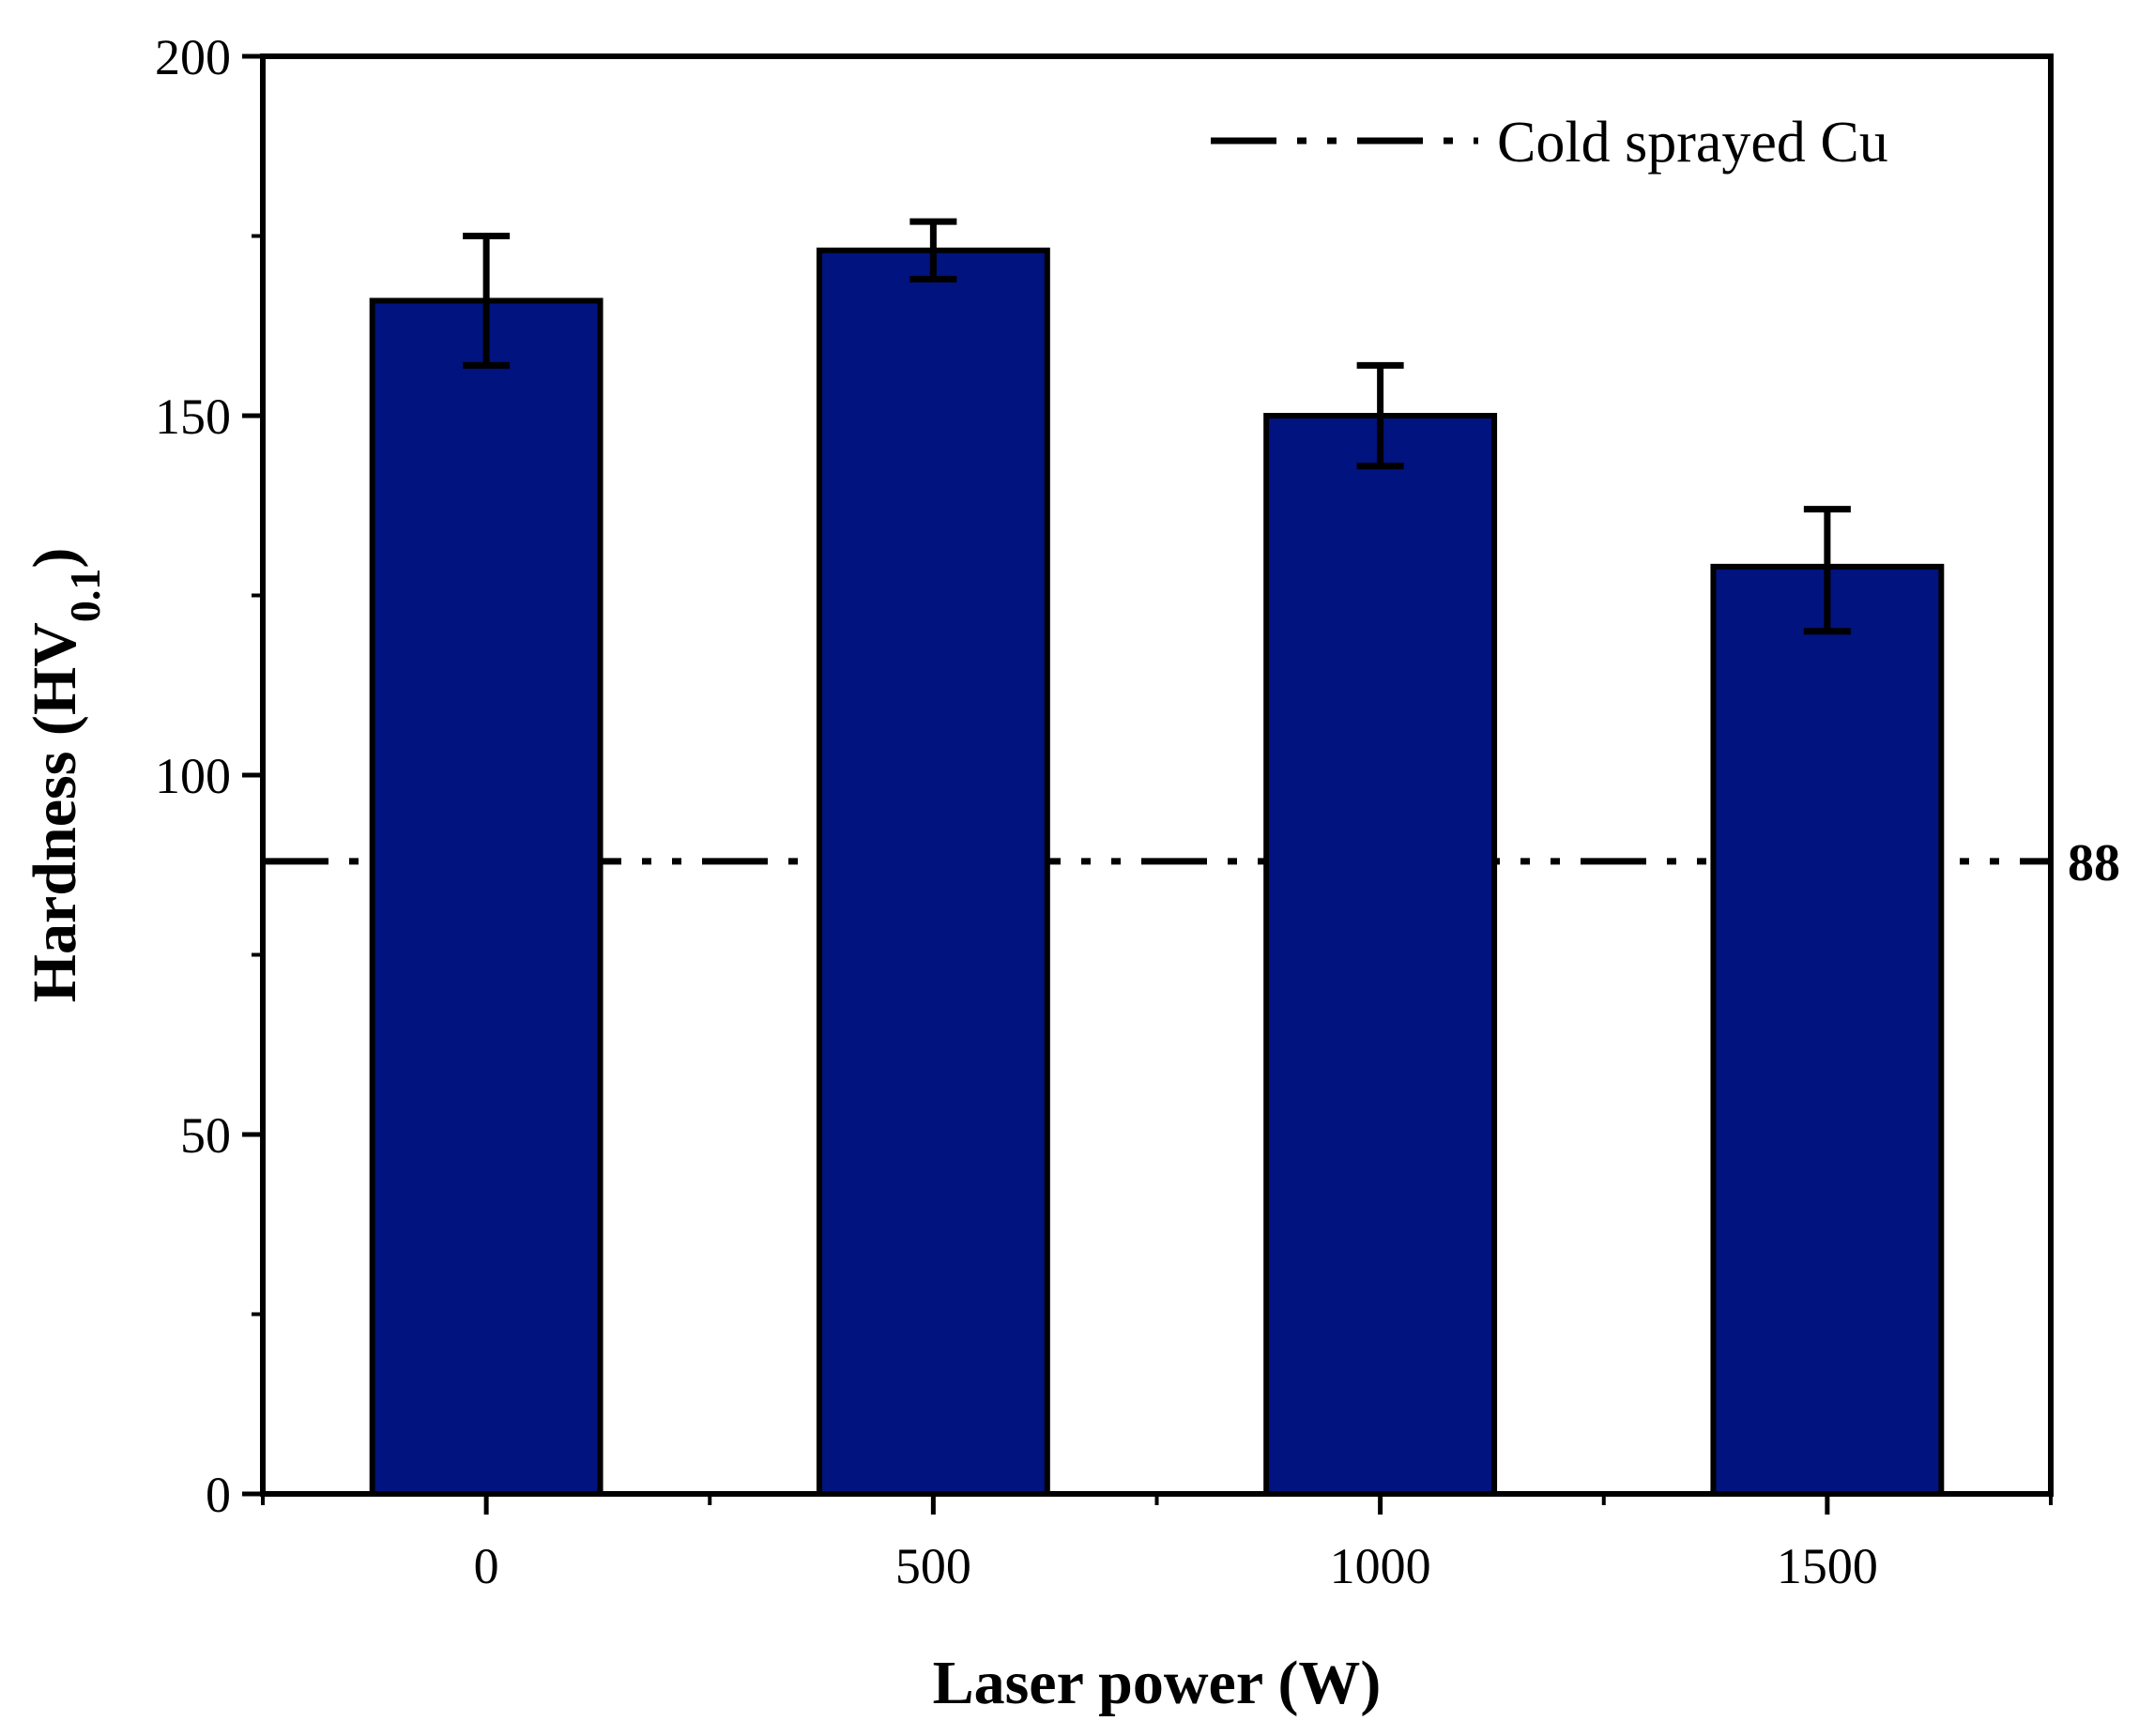 Image resolution: width=2139 pixels, height=1736 pixels. I want to click on legend: Cold sprayed Cu, so click(1549, 143).